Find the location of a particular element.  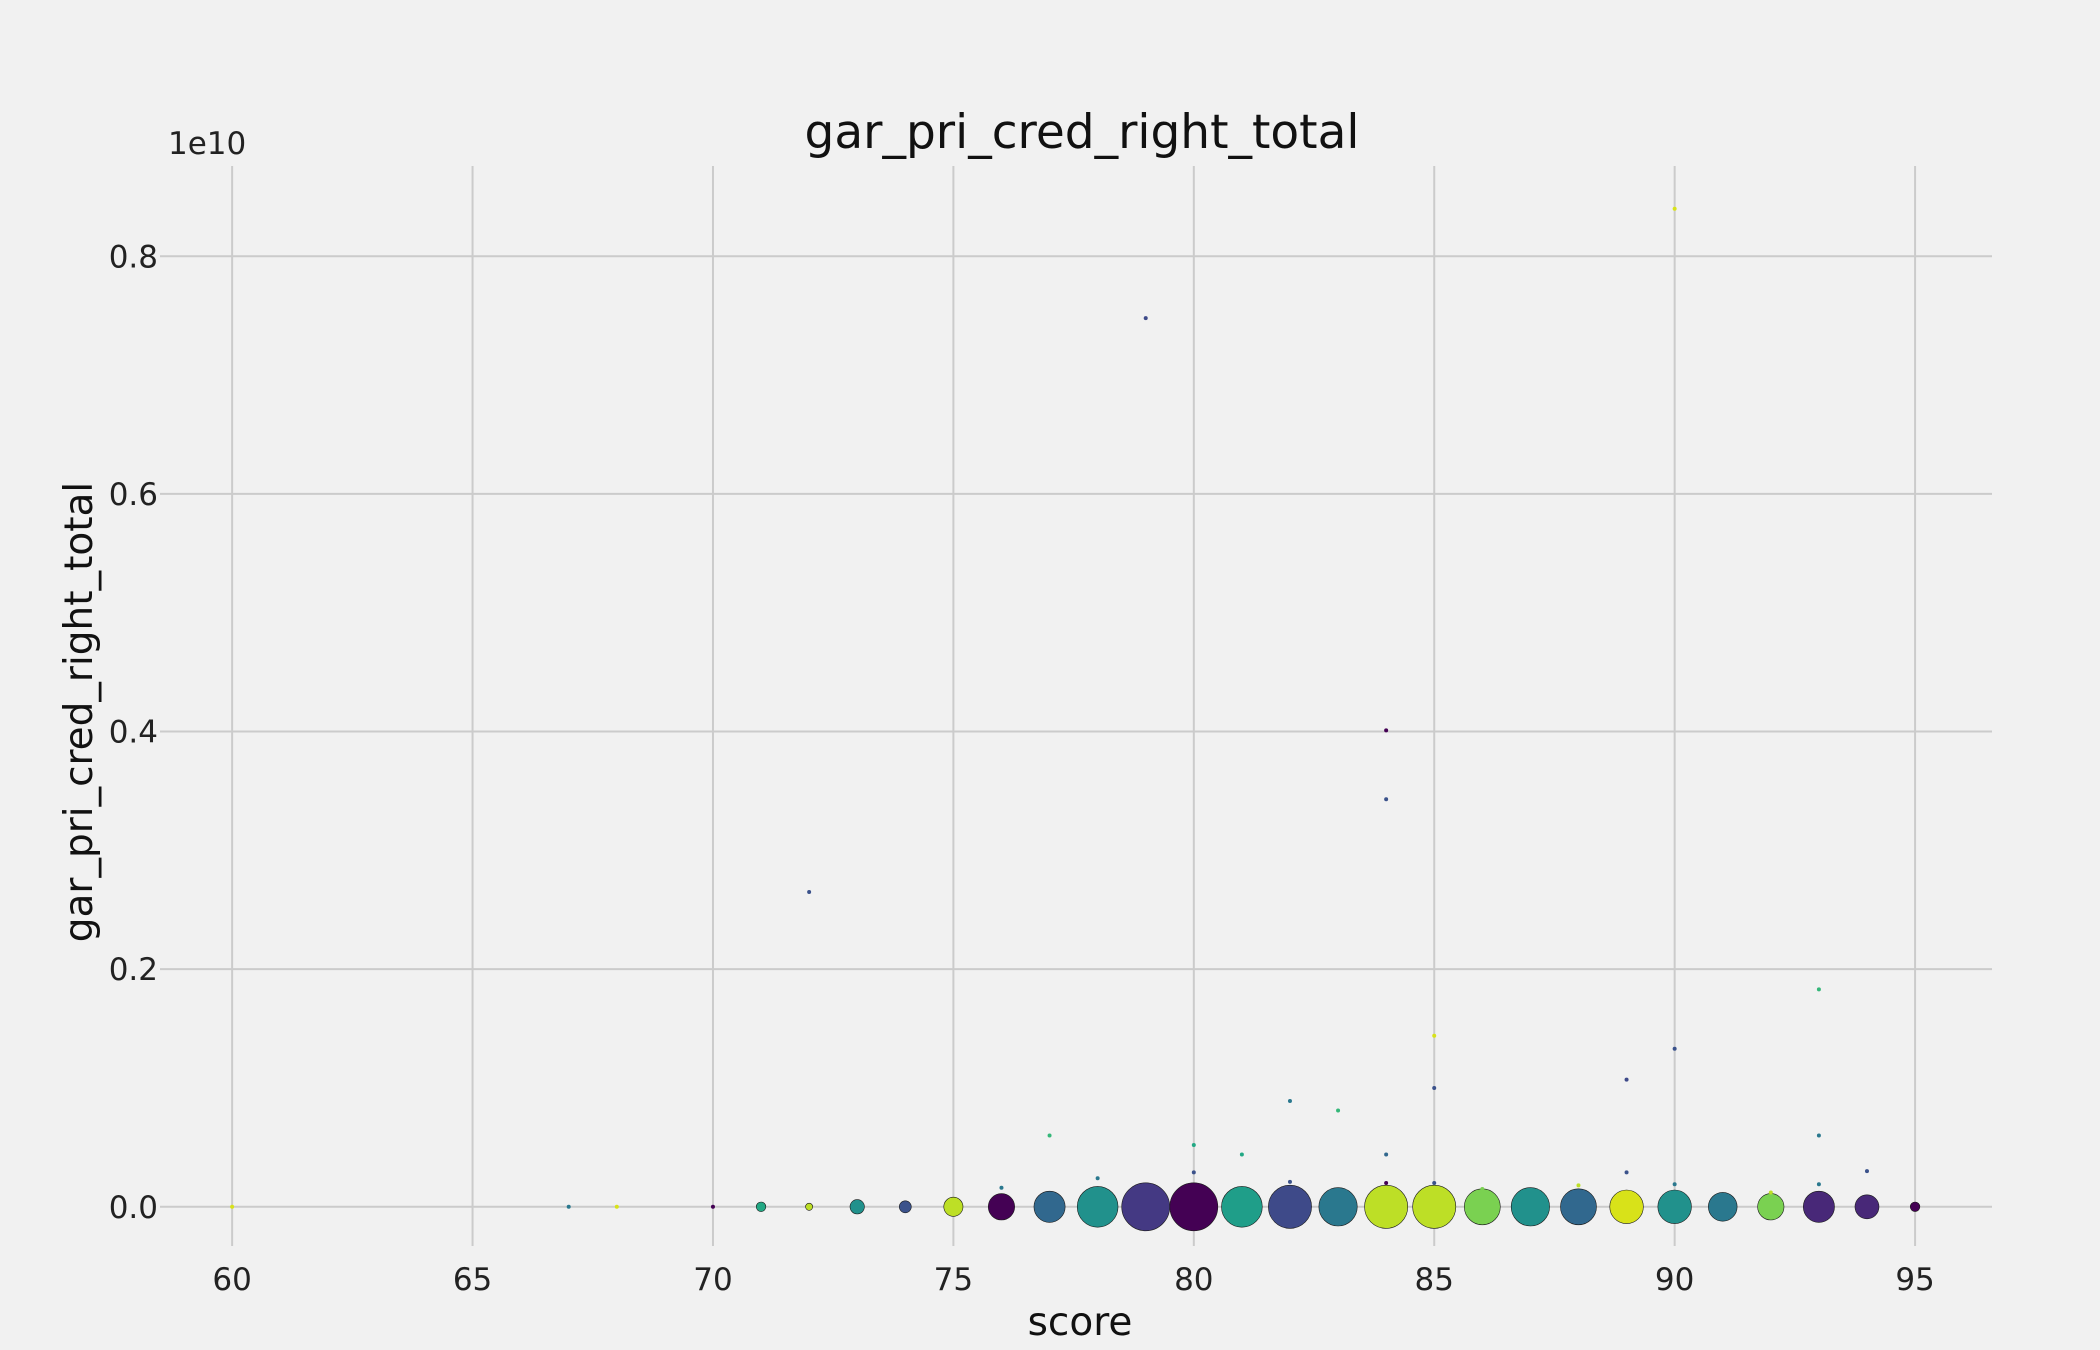

x-tick-labels: 60 65 70 75 80 85 90 95 is located at coordinates (1073, 1280).